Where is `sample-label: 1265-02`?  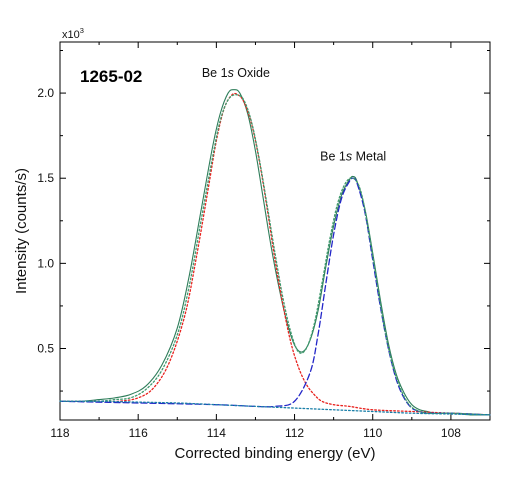 sample-label: 1265-02 is located at coordinates (111, 76).